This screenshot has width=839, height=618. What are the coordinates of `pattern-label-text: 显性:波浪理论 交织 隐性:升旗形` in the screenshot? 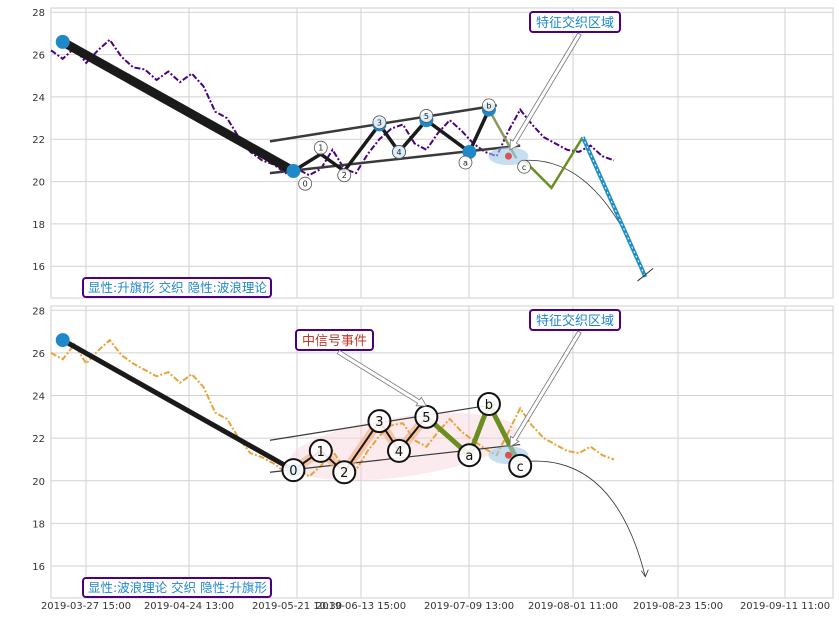 It's located at (177, 587).